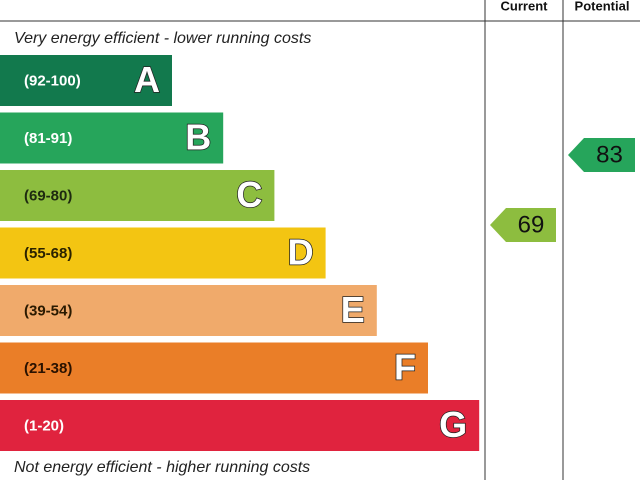 The height and width of the screenshot is (480, 640). What do you see at coordinates (609, 154) in the screenshot?
I see `rating-value: 83` at bounding box center [609, 154].